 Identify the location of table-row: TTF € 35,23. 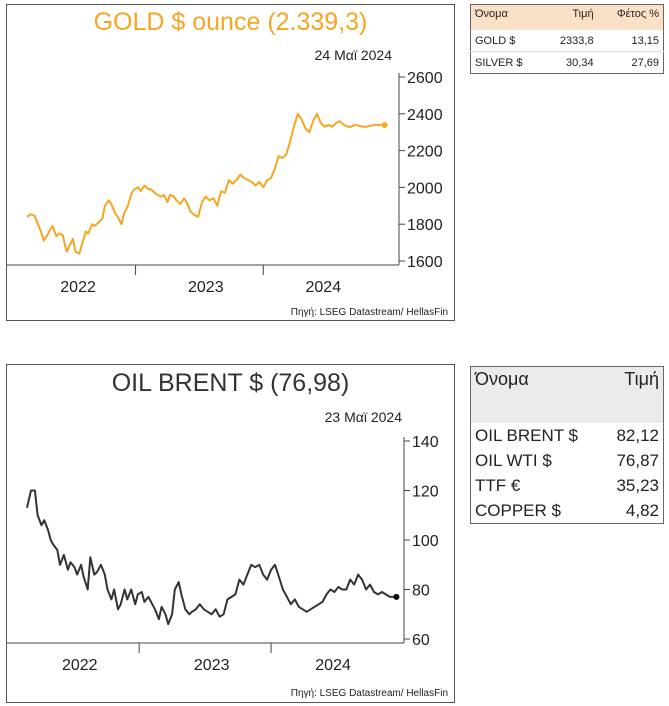
(567, 485).